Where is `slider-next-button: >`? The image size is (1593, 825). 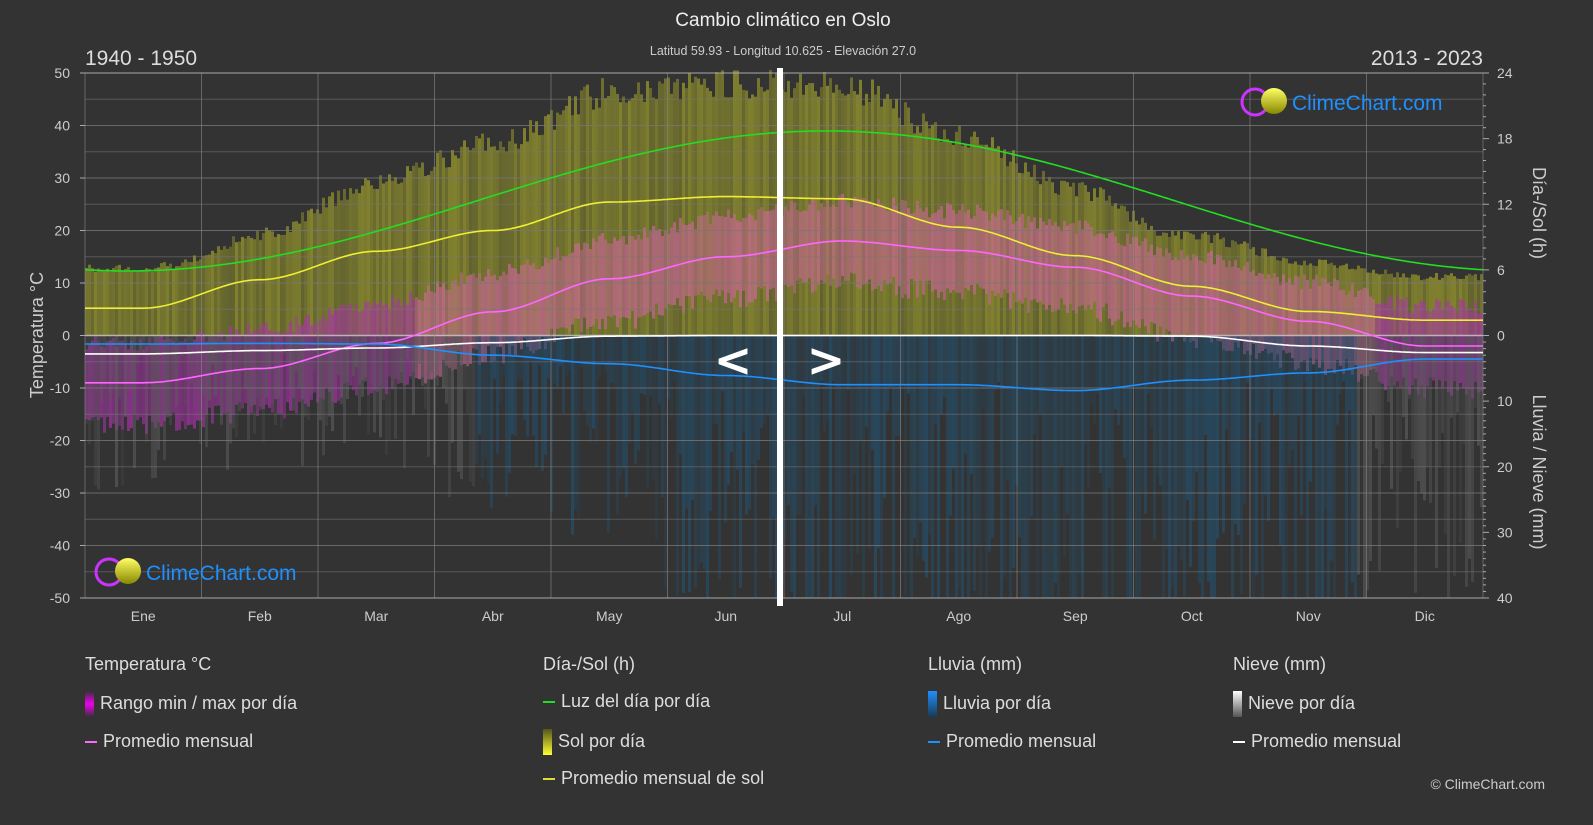 slider-next-button: > is located at coordinates (826, 360).